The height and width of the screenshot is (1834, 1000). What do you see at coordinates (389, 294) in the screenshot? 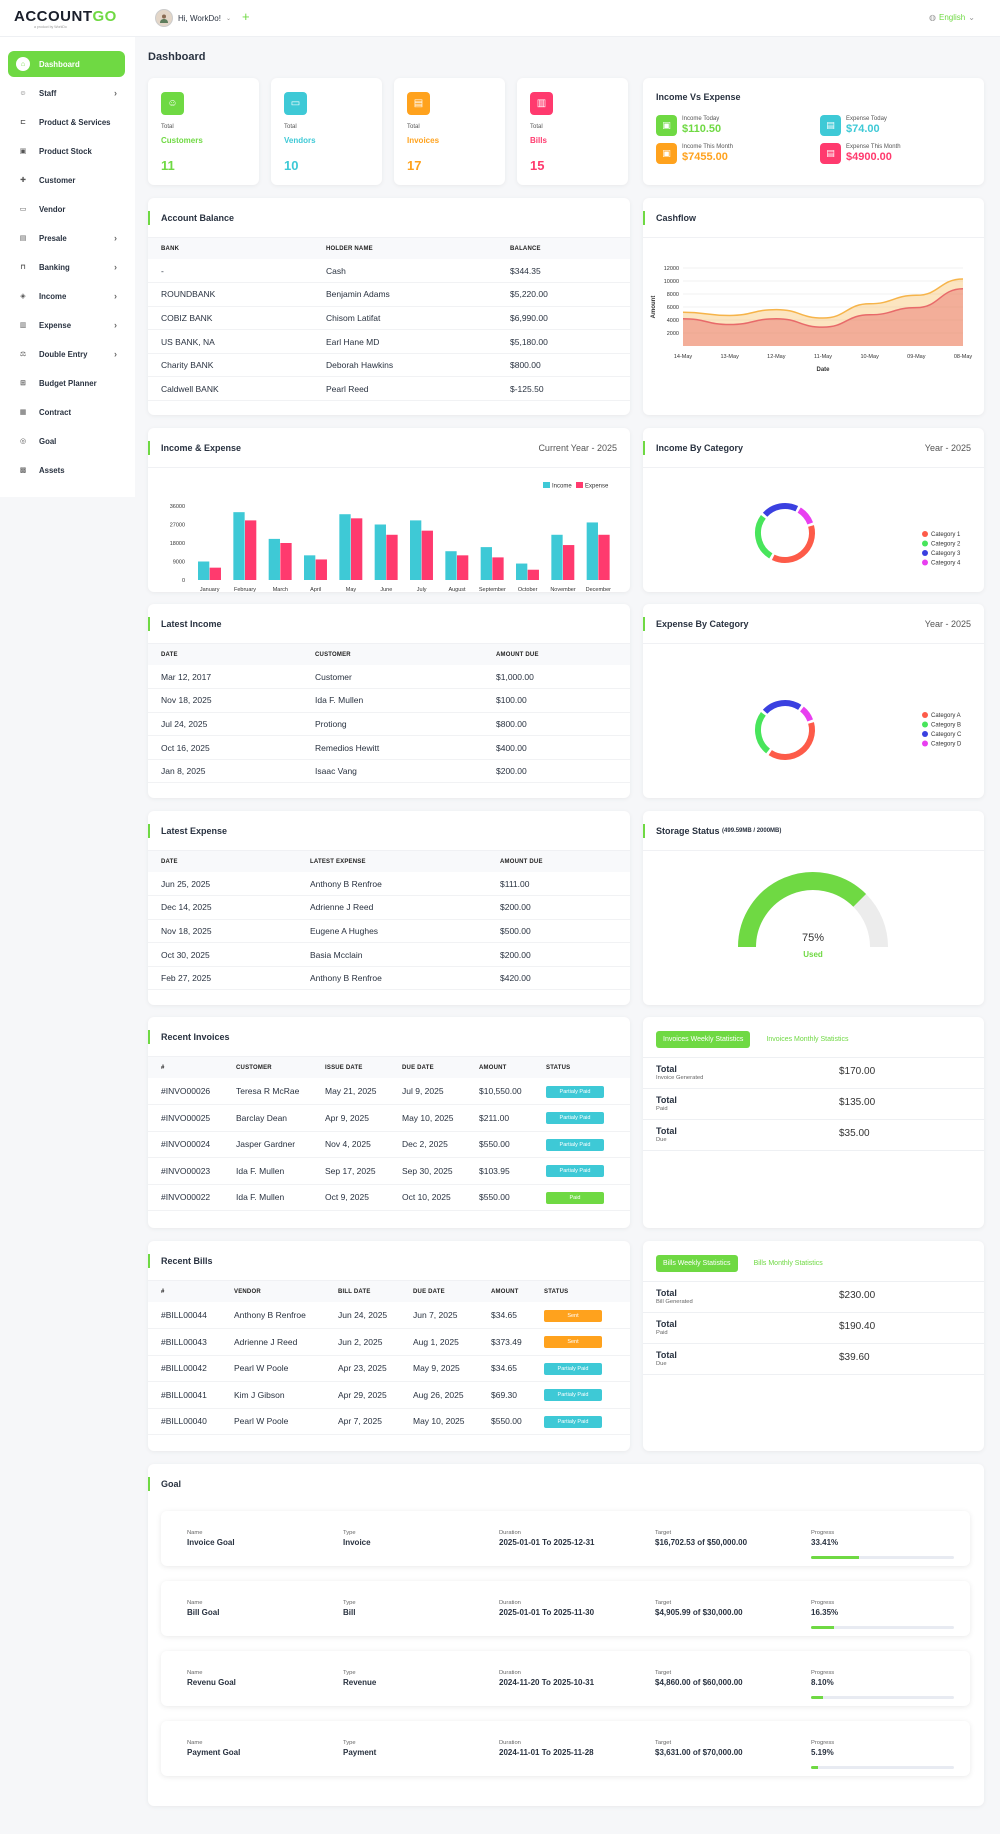
I see `table-row: ROUNDBANK Benjamin Adams $5,220.00` at bounding box center [389, 294].